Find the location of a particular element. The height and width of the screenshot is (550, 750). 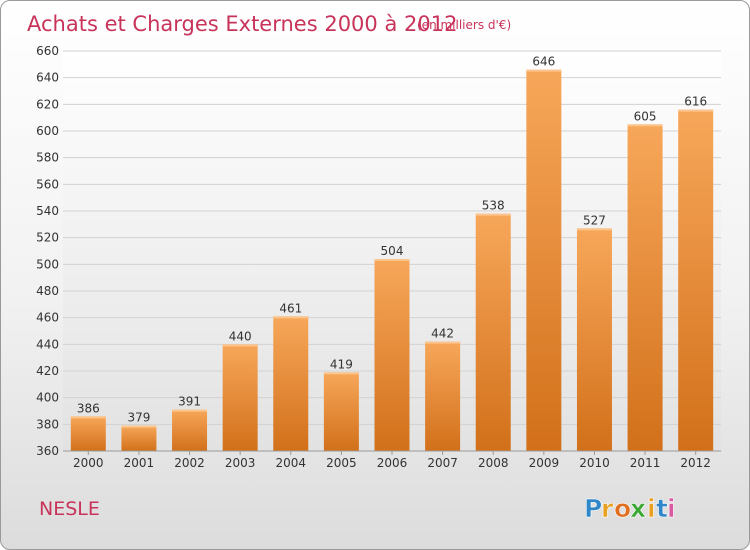

y-tick-label-560: 560 is located at coordinates (47, 184).